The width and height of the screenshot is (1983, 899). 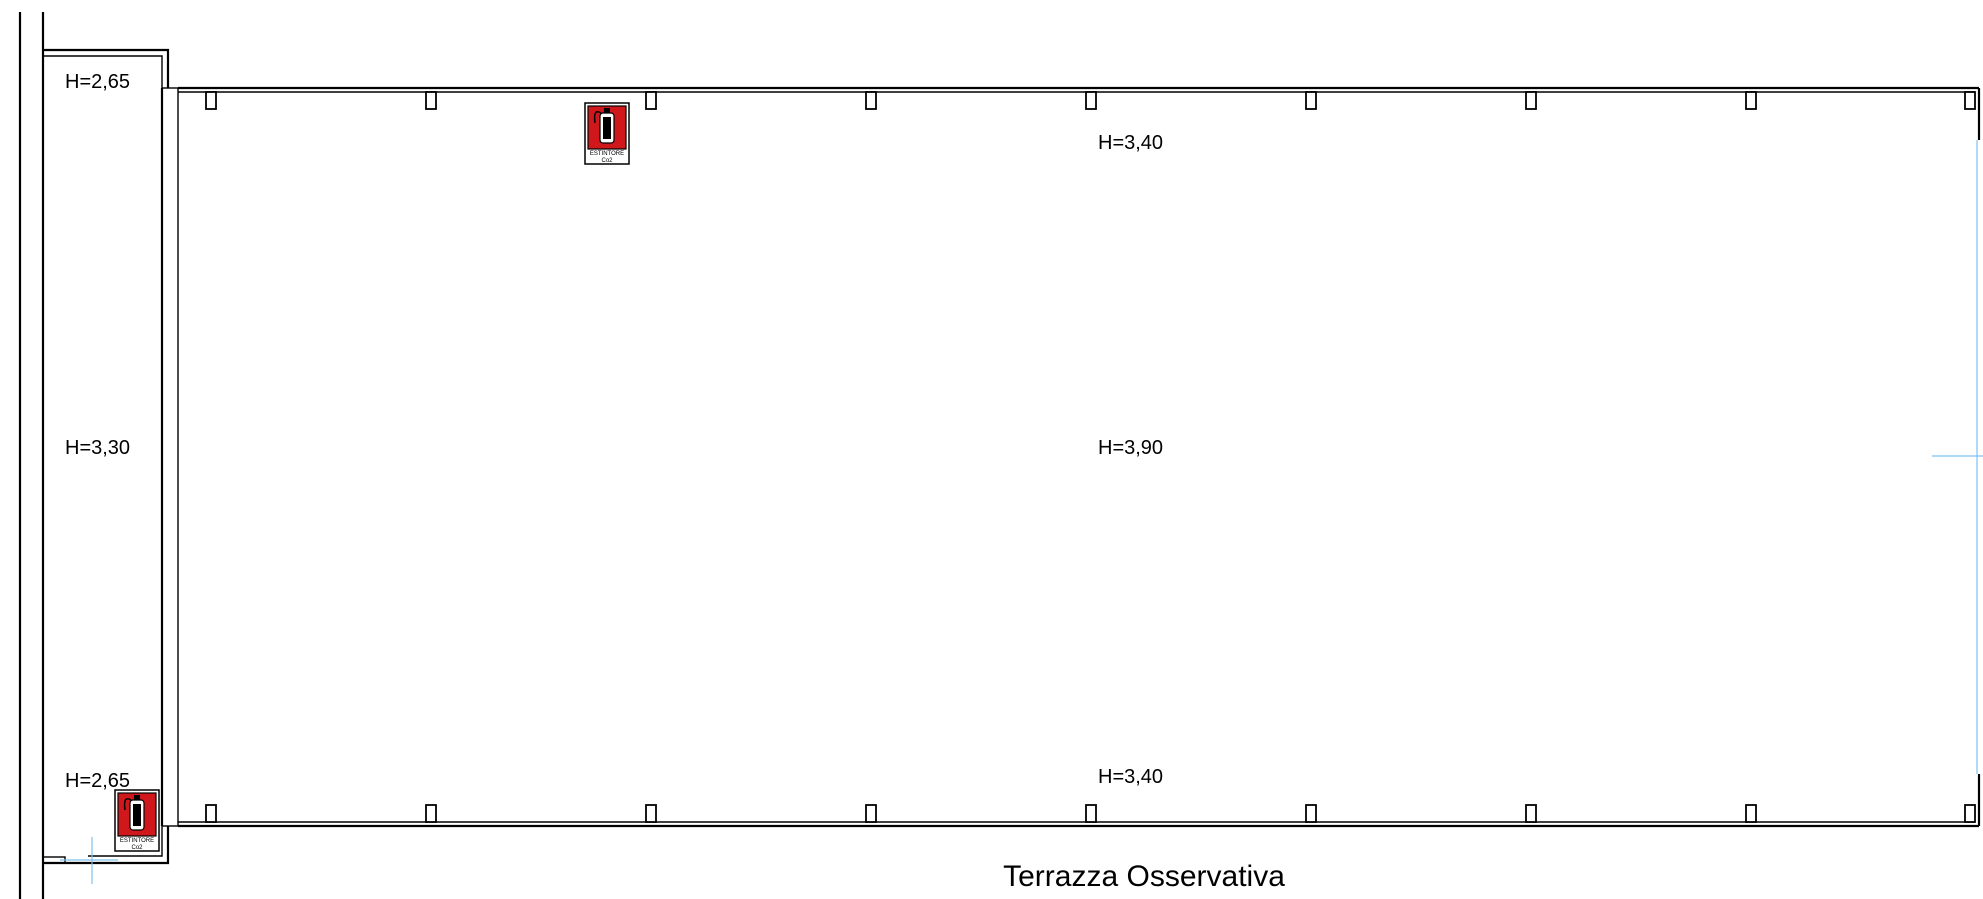 What do you see at coordinates (31, 455) in the screenshot?
I see `left-boundary-walls` at bounding box center [31, 455].